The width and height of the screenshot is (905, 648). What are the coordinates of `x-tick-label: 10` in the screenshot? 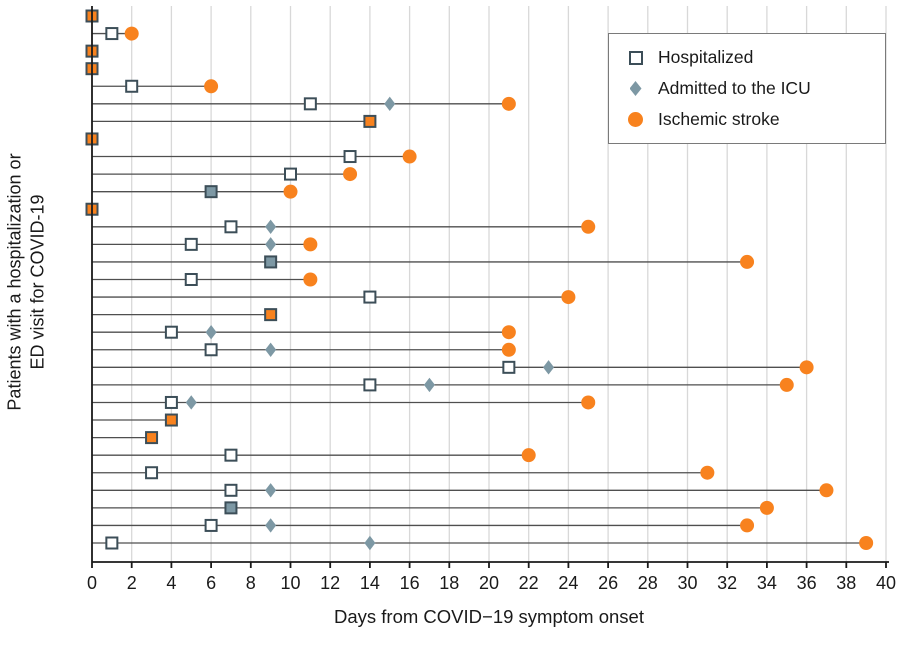 It's located at (290, 583).